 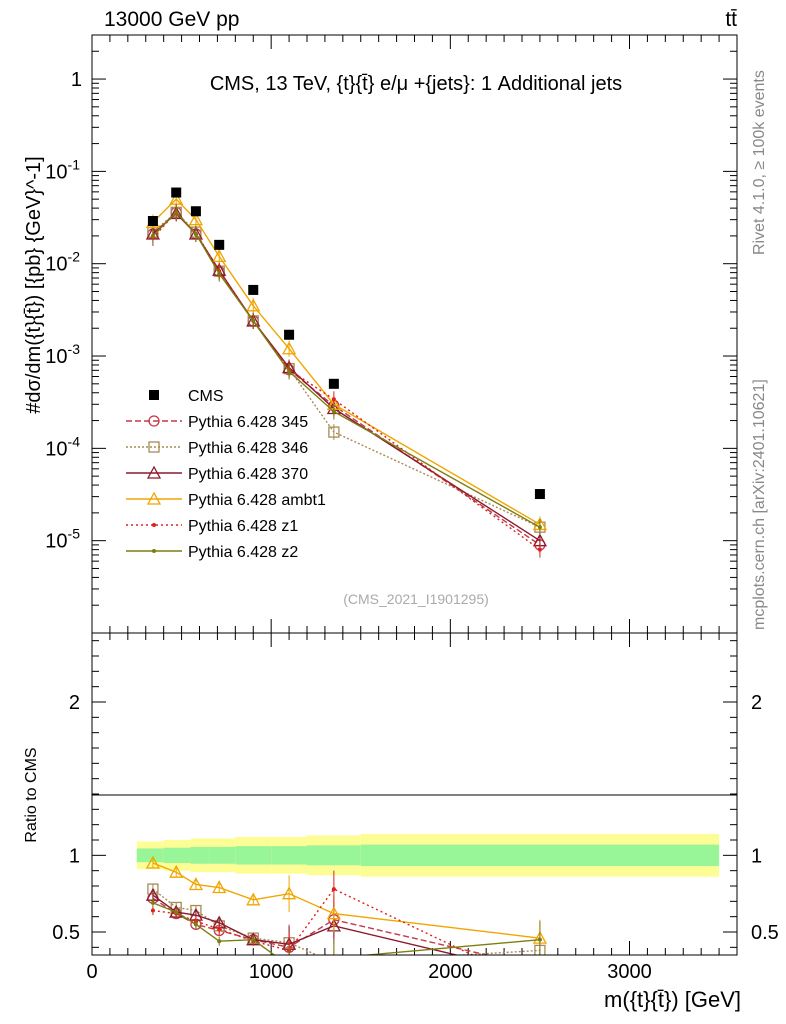 I want to click on ratio-pythia-6-428-z2, so click(x=346, y=929).